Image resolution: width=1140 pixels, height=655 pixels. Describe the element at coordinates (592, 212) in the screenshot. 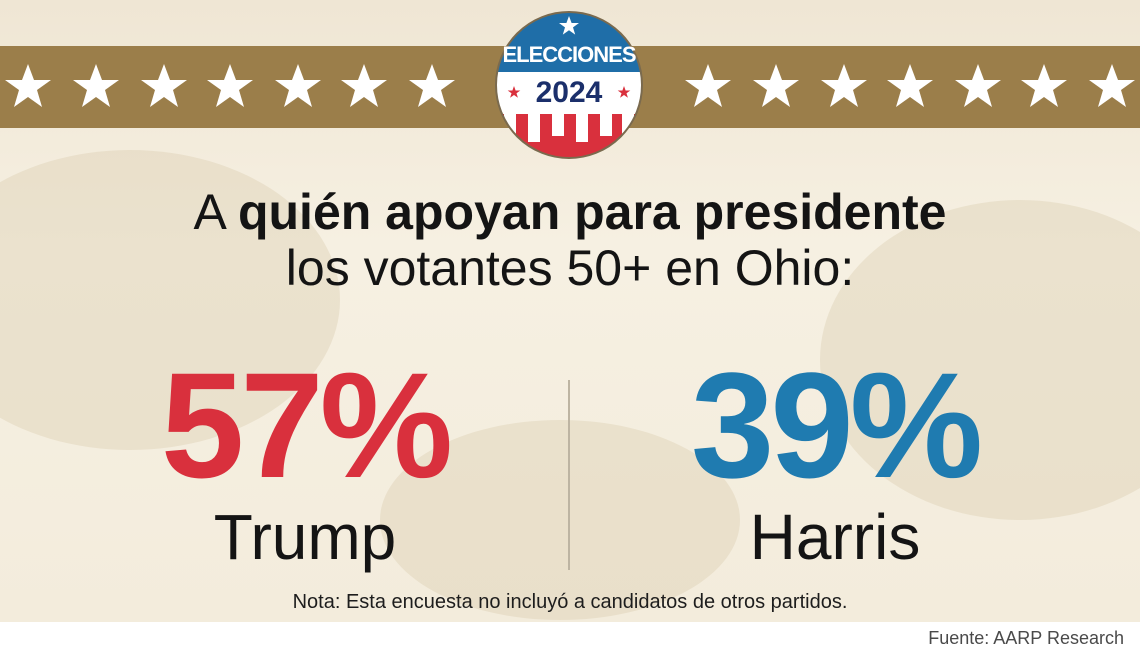

I see `headline-bold: quién apoyan para presidente` at that location.